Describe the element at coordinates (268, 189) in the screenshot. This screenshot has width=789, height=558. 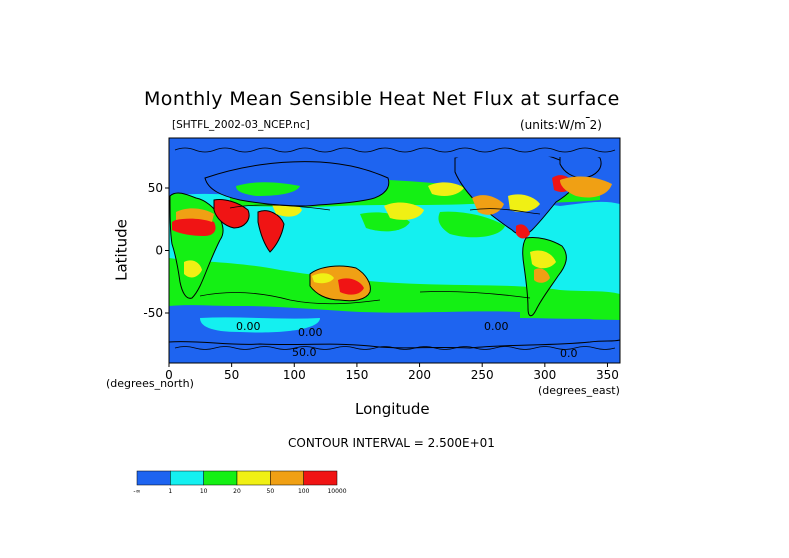
I see `asia-green` at that location.